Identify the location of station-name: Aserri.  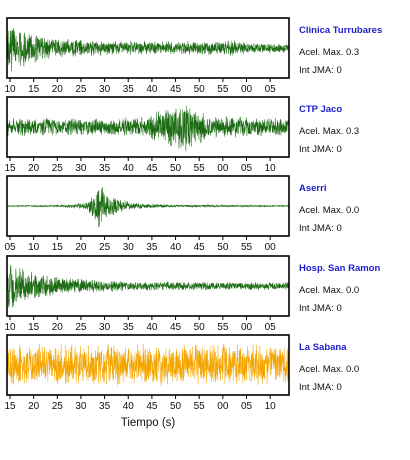
(312, 188).